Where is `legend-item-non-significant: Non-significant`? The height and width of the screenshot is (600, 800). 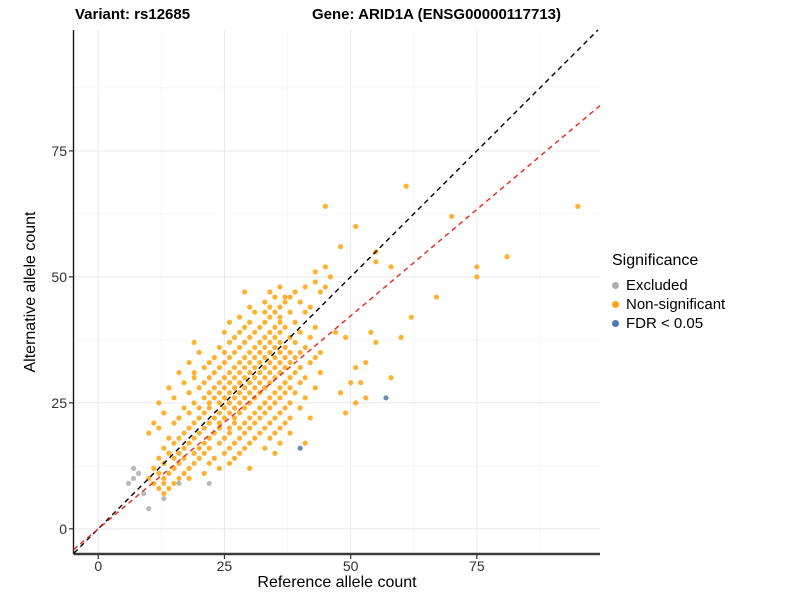
legend-item-non-significant: Non-significant is located at coordinates (668, 304).